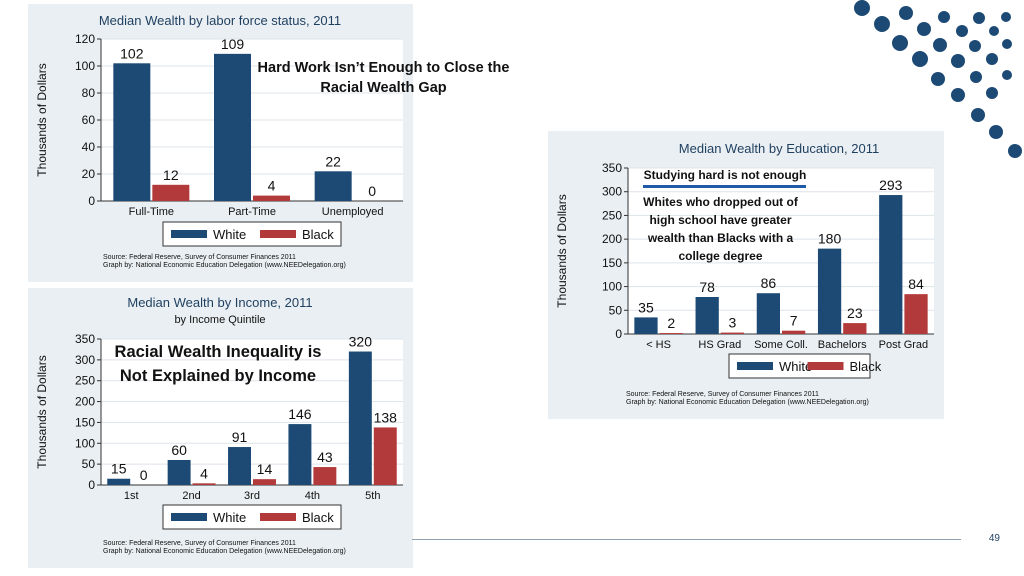  What do you see at coordinates (361, 342) in the screenshot?
I see `data-label: 320` at bounding box center [361, 342].